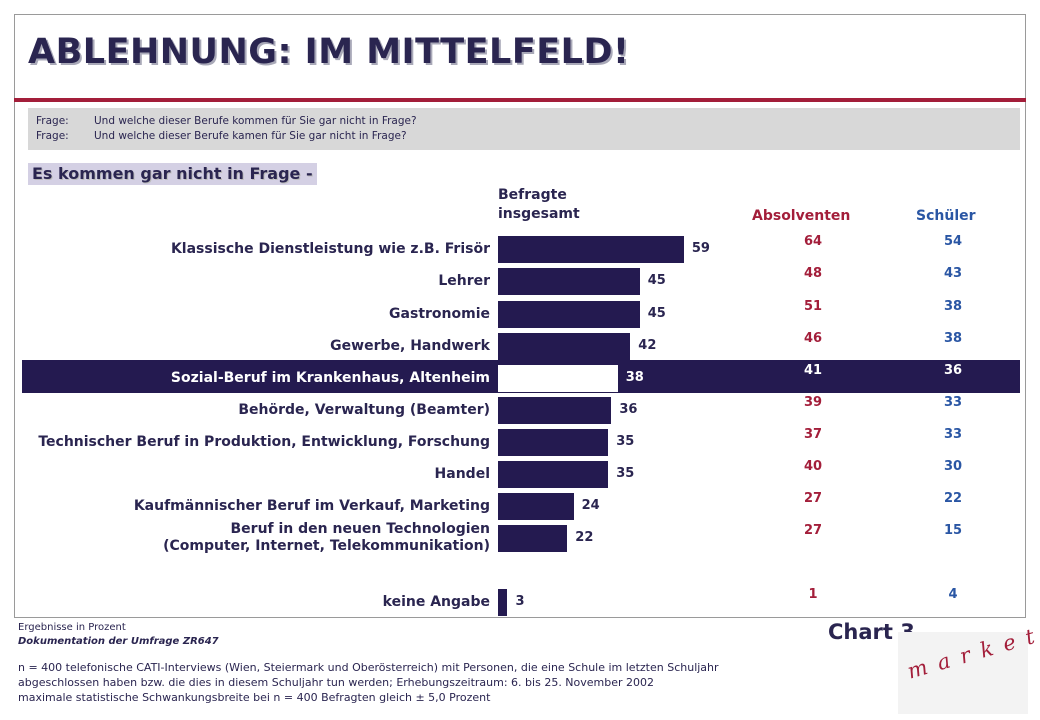  What do you see at coordinates (330, 377) in the screenshot?
I see `category-label: Sozial-Beruf im Krankenhaus, Altenheim` at bounding box center [330, 377].